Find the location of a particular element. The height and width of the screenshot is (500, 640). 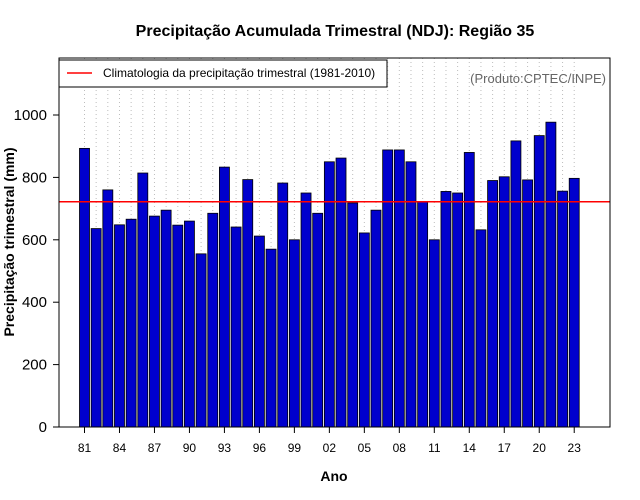

bar-2003: 2003: 862 is located at coordinates (341, 292).